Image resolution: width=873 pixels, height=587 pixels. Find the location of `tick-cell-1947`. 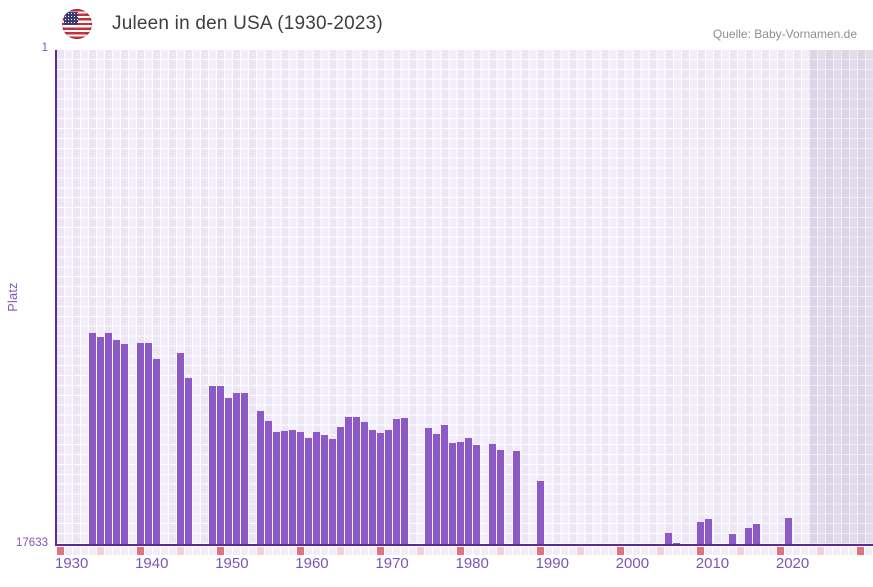

tick-cell-1947 is located at coordinates (196, 551).